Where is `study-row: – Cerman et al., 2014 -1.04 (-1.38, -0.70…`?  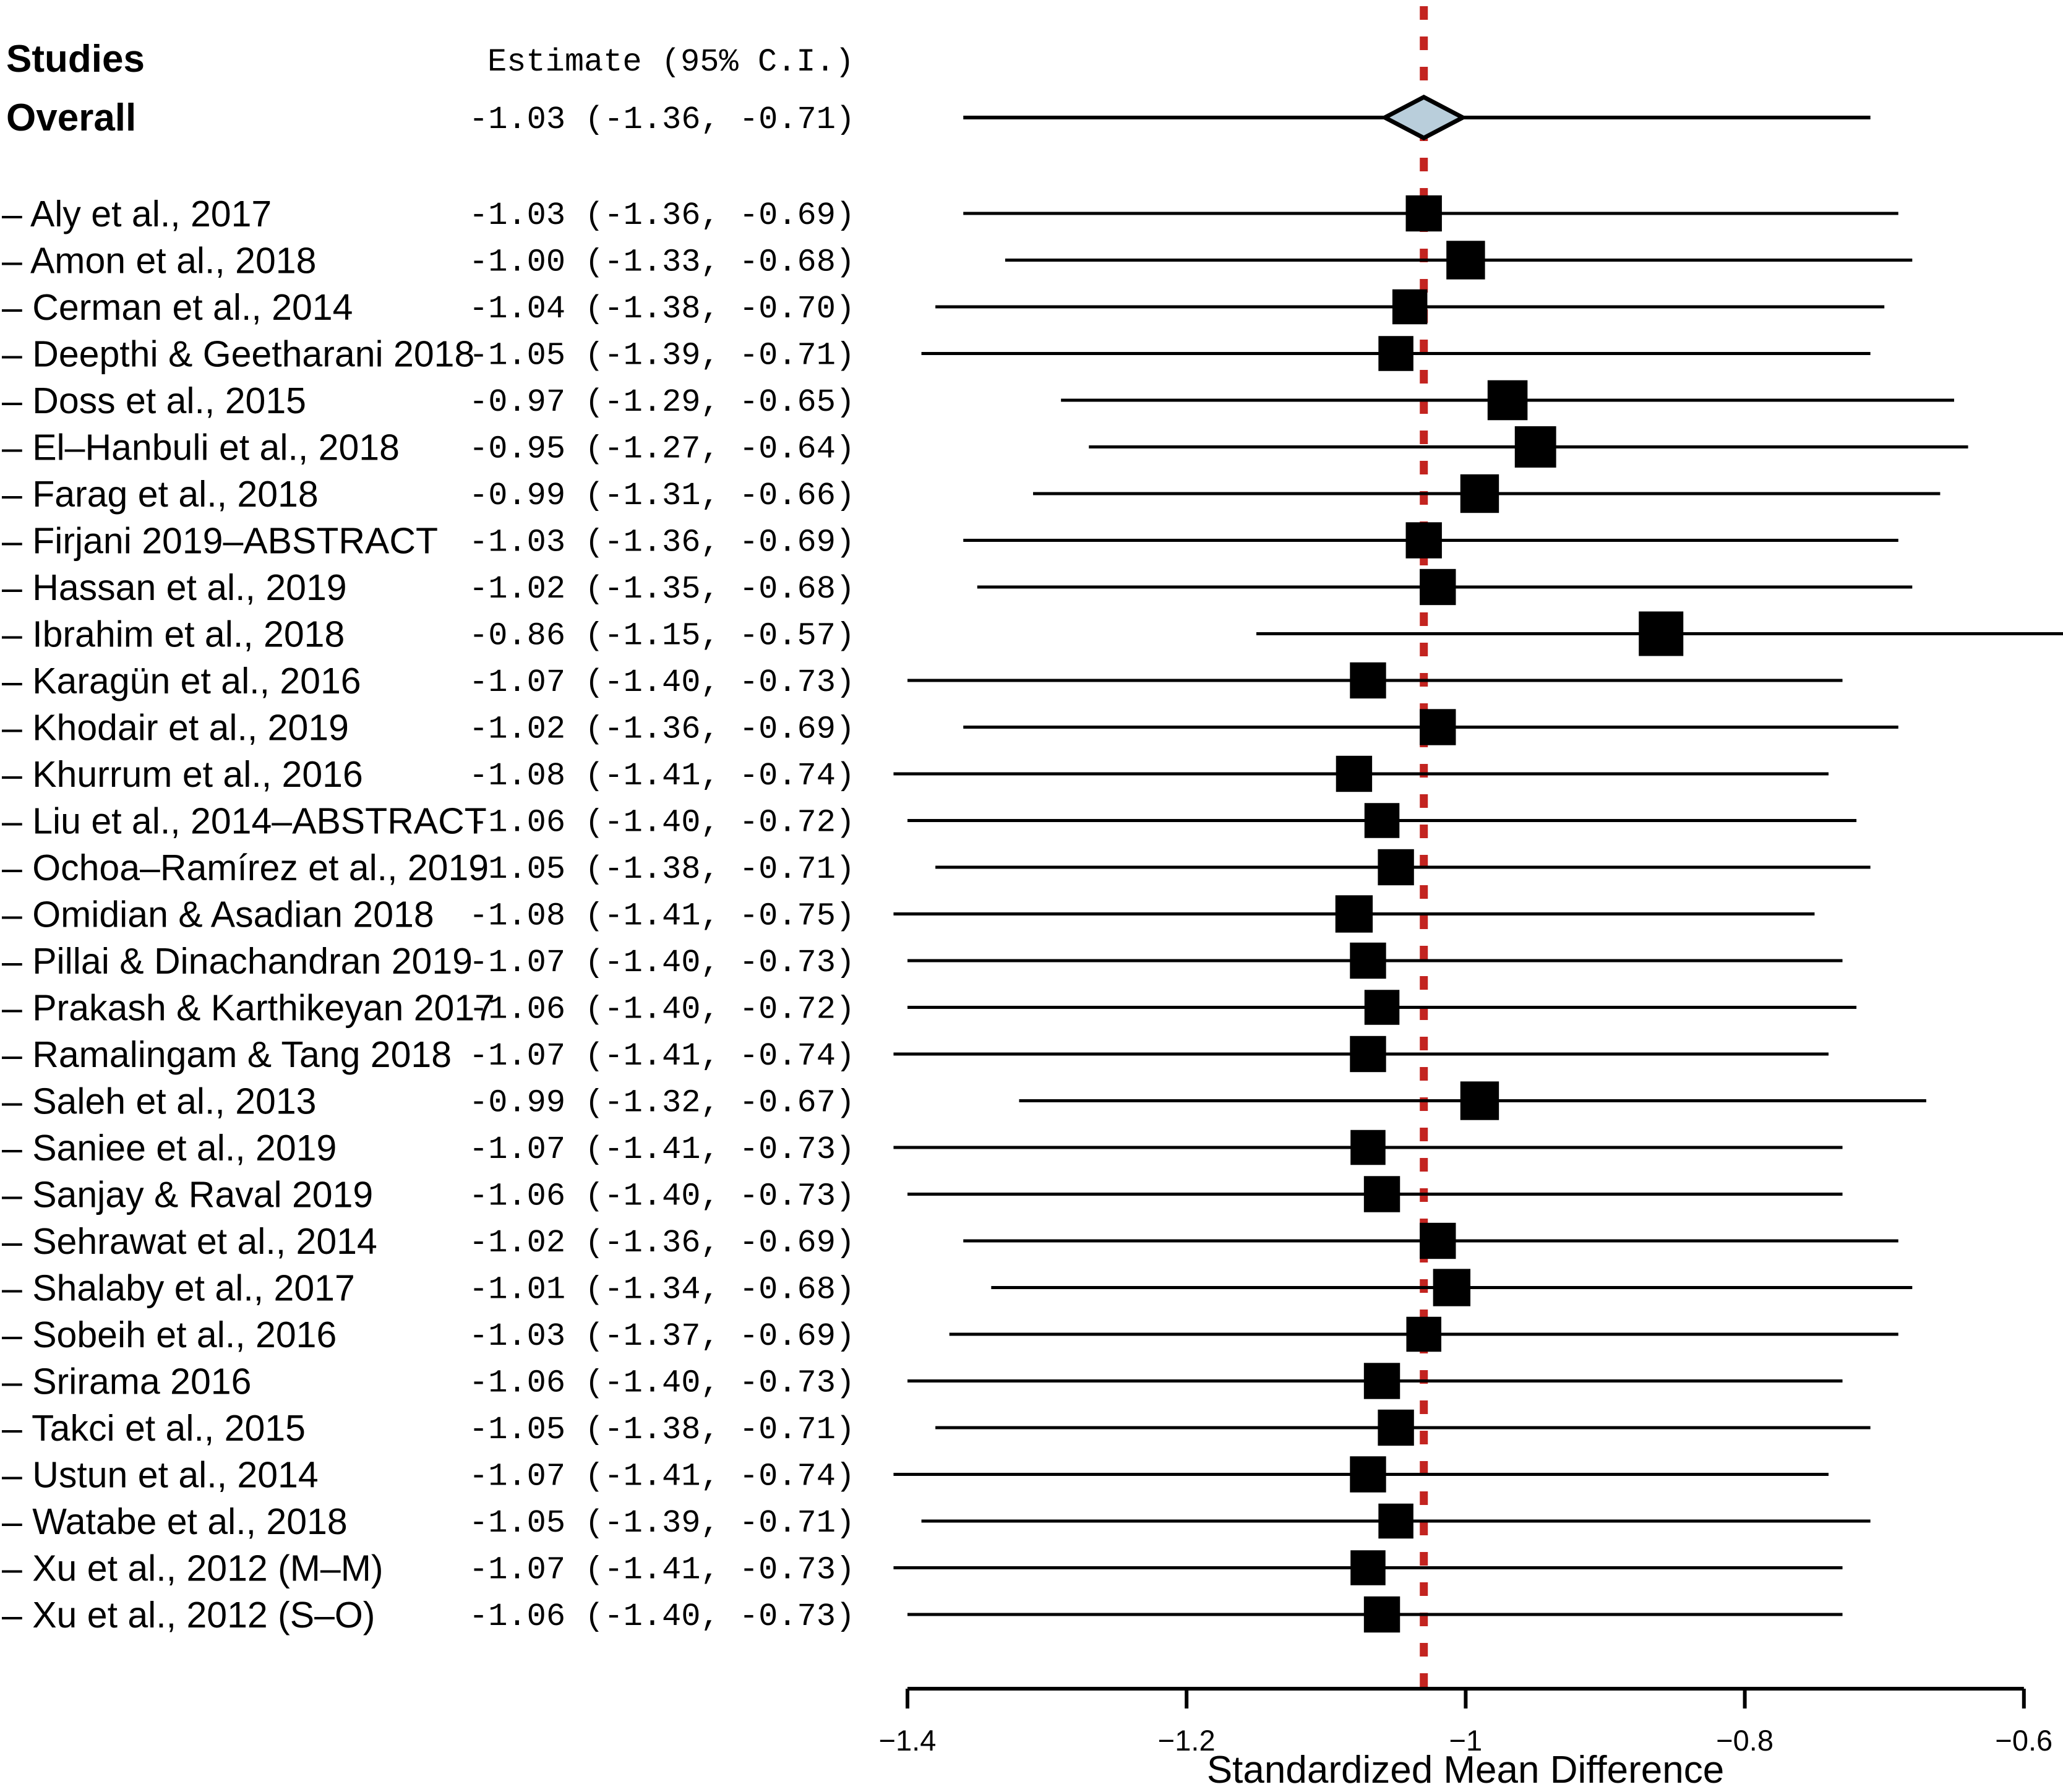 study-row: – Cerman et al., 2014 -1.04 (-1.38, -0.70… is located at coordinates (943, 307).